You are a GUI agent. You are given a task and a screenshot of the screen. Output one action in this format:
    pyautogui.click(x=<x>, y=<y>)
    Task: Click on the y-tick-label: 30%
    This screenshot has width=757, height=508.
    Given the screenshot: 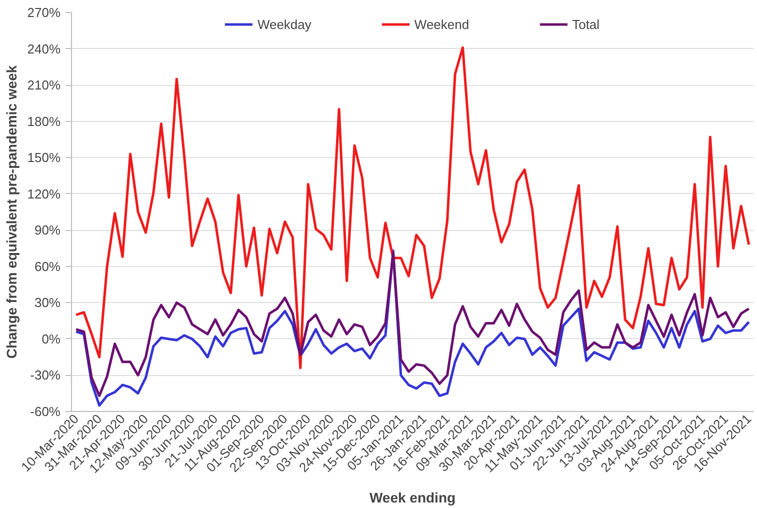 What is the action you would take?
    pyautogui.click(x=47, y=302)
    